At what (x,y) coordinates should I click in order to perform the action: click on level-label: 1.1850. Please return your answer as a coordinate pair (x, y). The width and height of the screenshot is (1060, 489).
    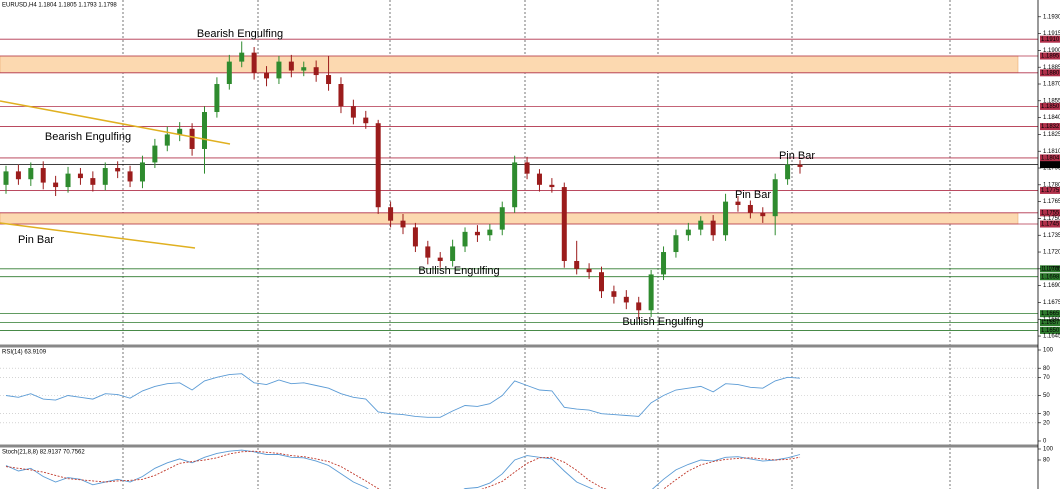
    Looking at the image, I should click on (1050, 107).